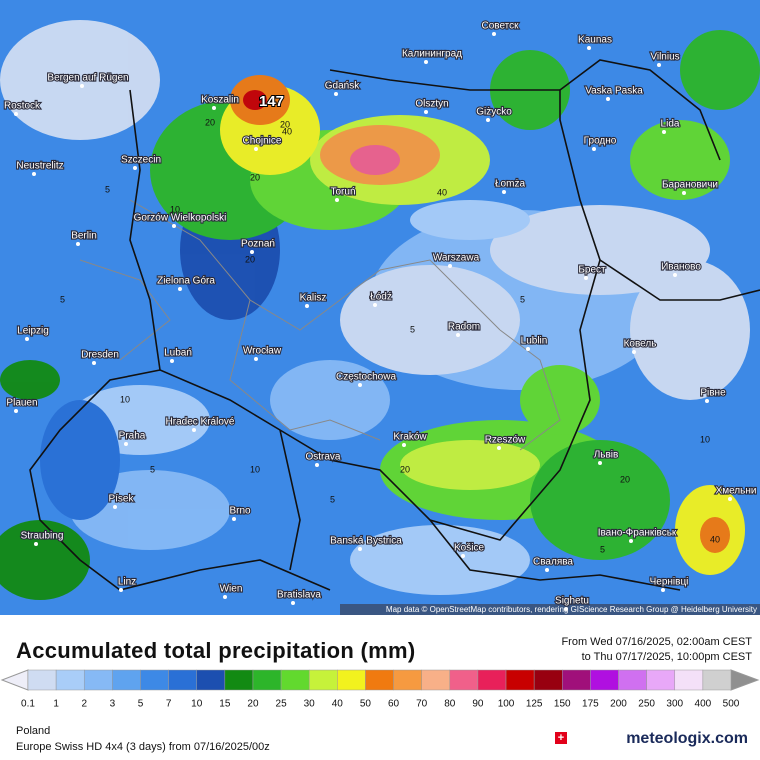 This screenshot has width=760, height=760. What do you see at coordinates (33, 731) in the screenshot?
I see `region: Poland` at bounding box center [33, 731].